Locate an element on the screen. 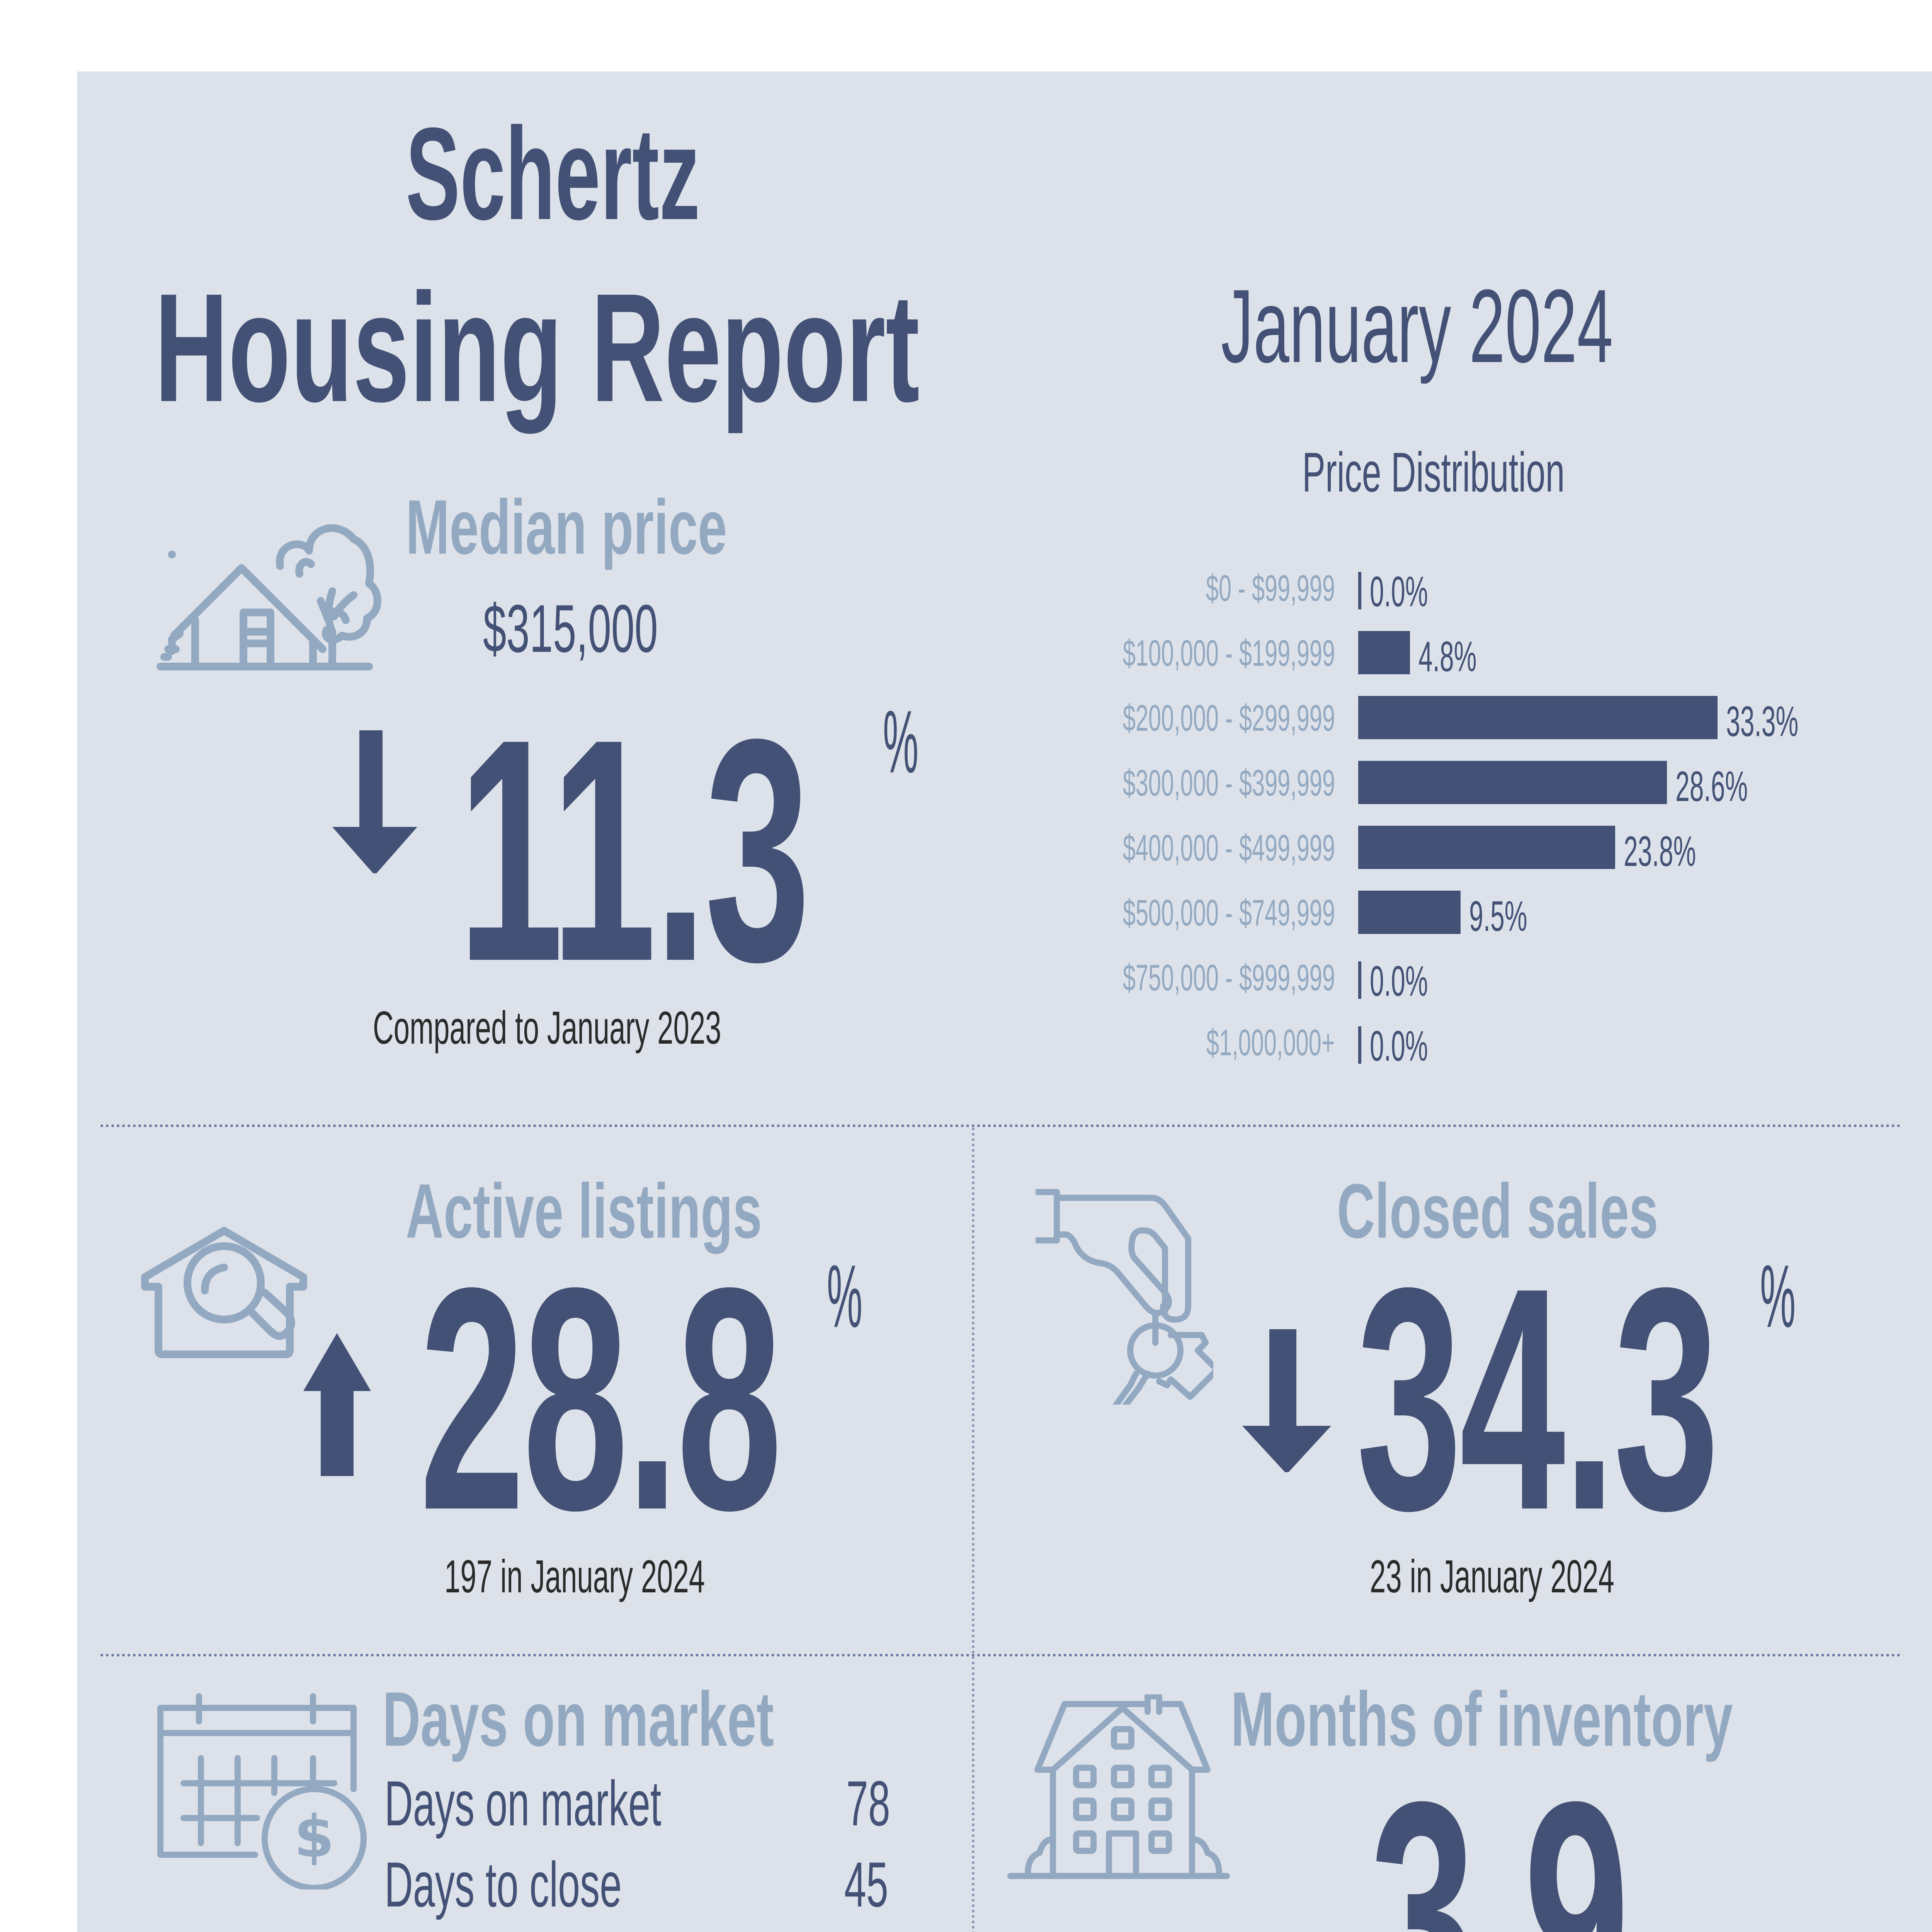  active-listings-heading: Active listings is located at coordinates (668, 1212).